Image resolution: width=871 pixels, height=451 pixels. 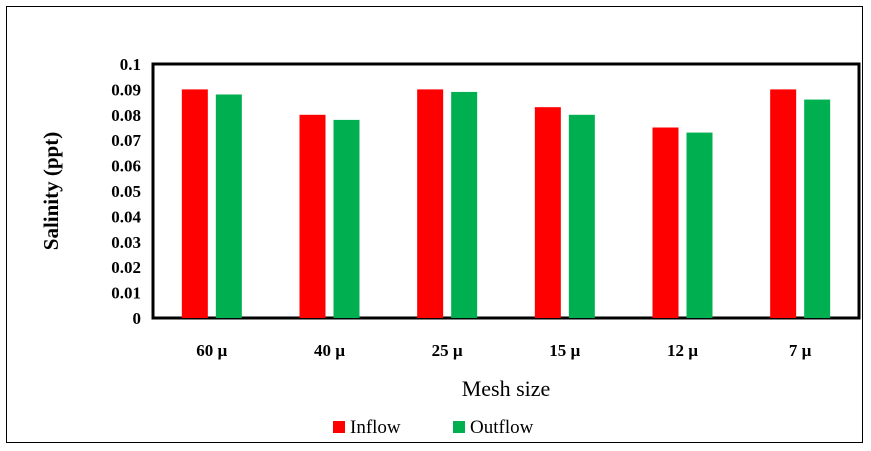 I want to click on x-tick-label: 12 µ, so click(x=682, y=350).